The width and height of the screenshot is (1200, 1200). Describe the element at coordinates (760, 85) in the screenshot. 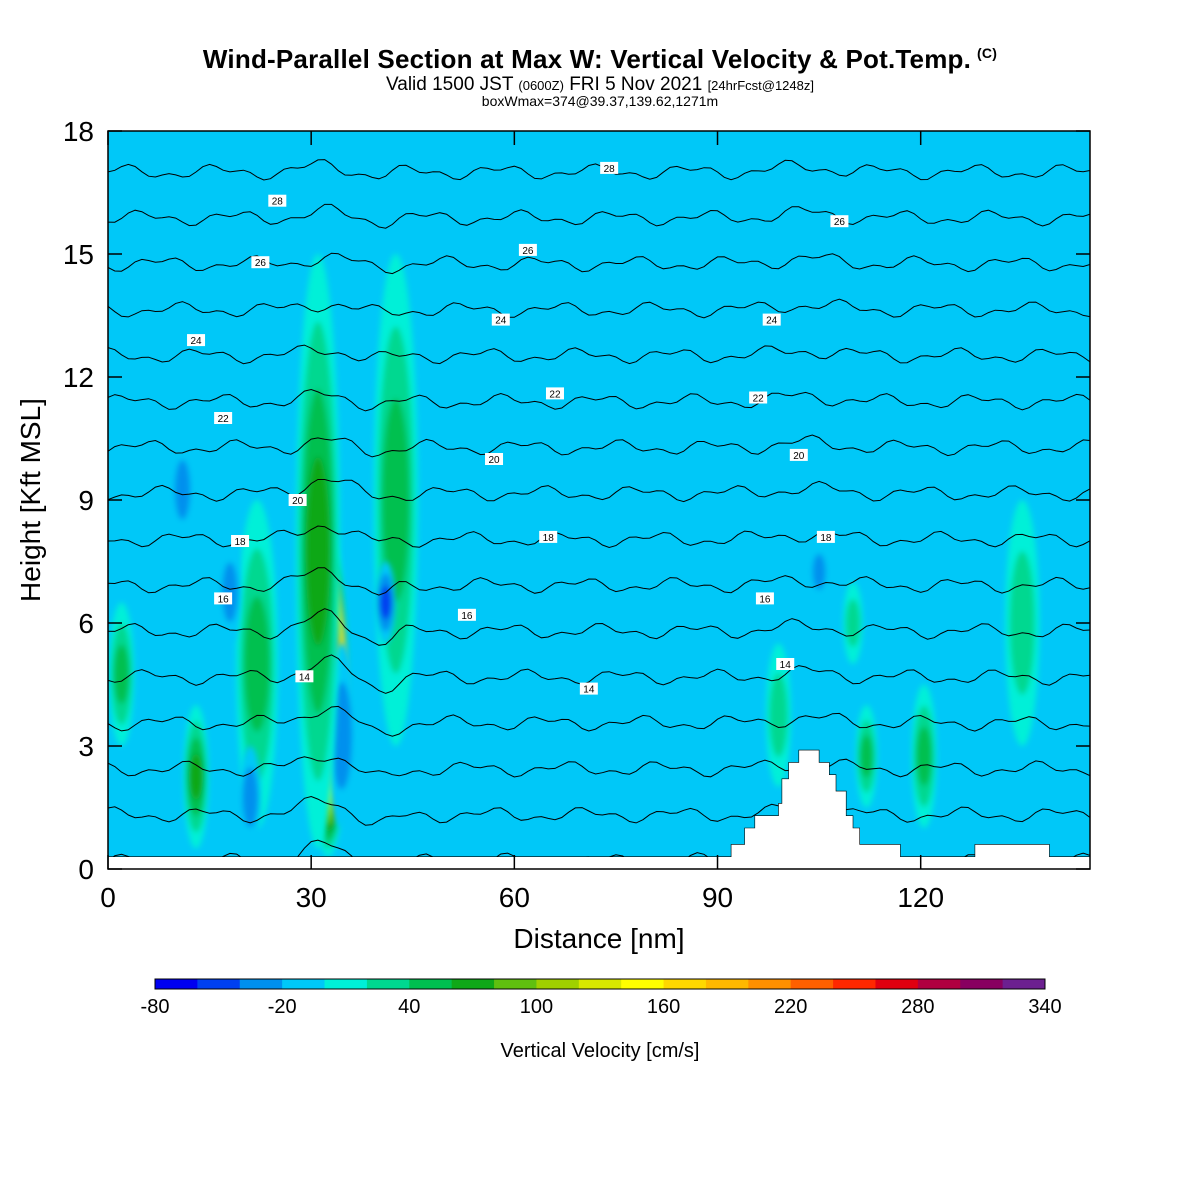

I see `subtitle-forecast: [24hrFcst@1248z]` at that location.